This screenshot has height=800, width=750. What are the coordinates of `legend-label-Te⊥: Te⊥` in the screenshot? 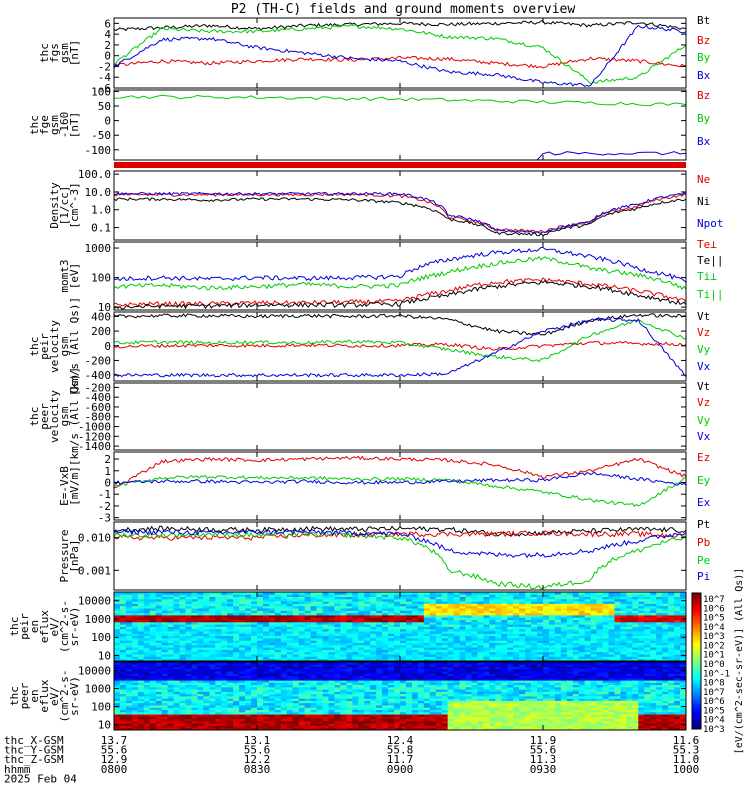 It's located at (707, 244).